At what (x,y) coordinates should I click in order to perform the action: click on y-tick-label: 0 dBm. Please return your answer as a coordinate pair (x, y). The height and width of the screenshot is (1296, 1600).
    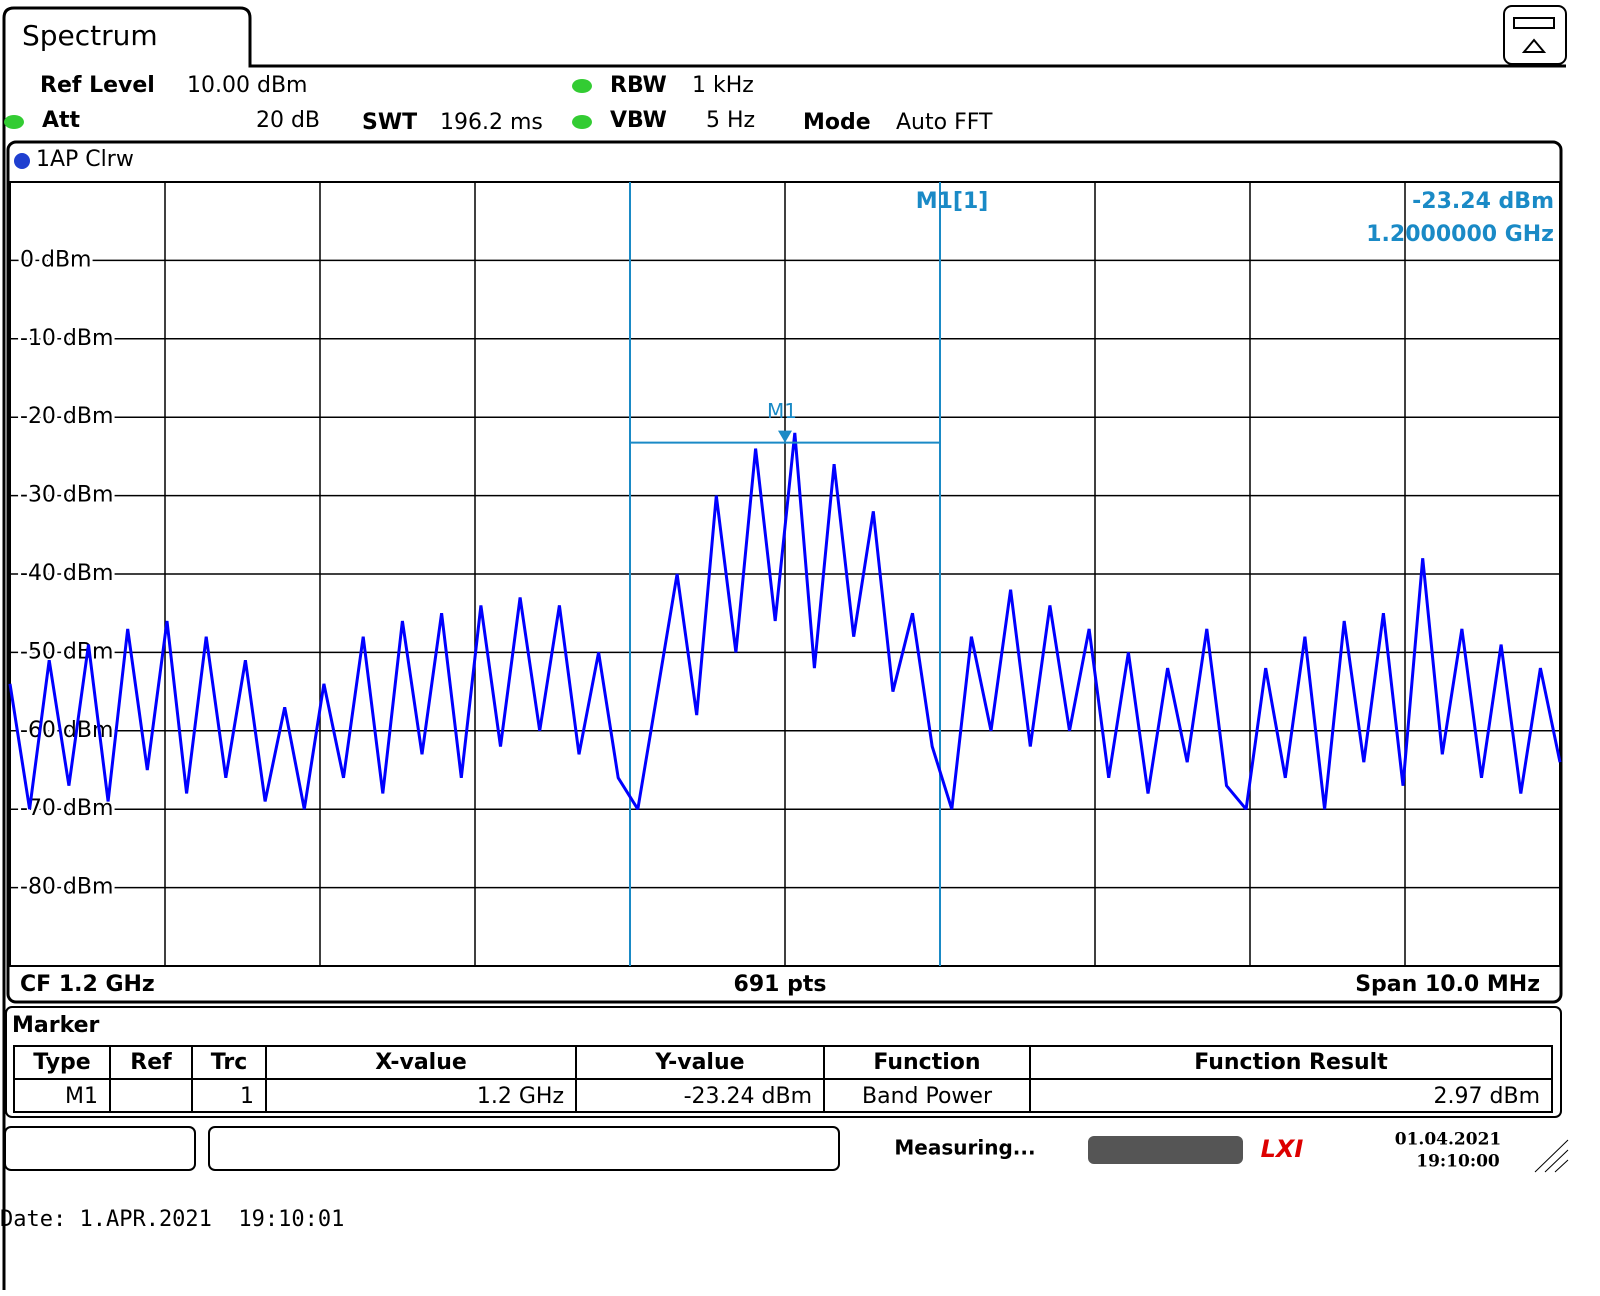
    Looking at the image, I should click on (55, 259).